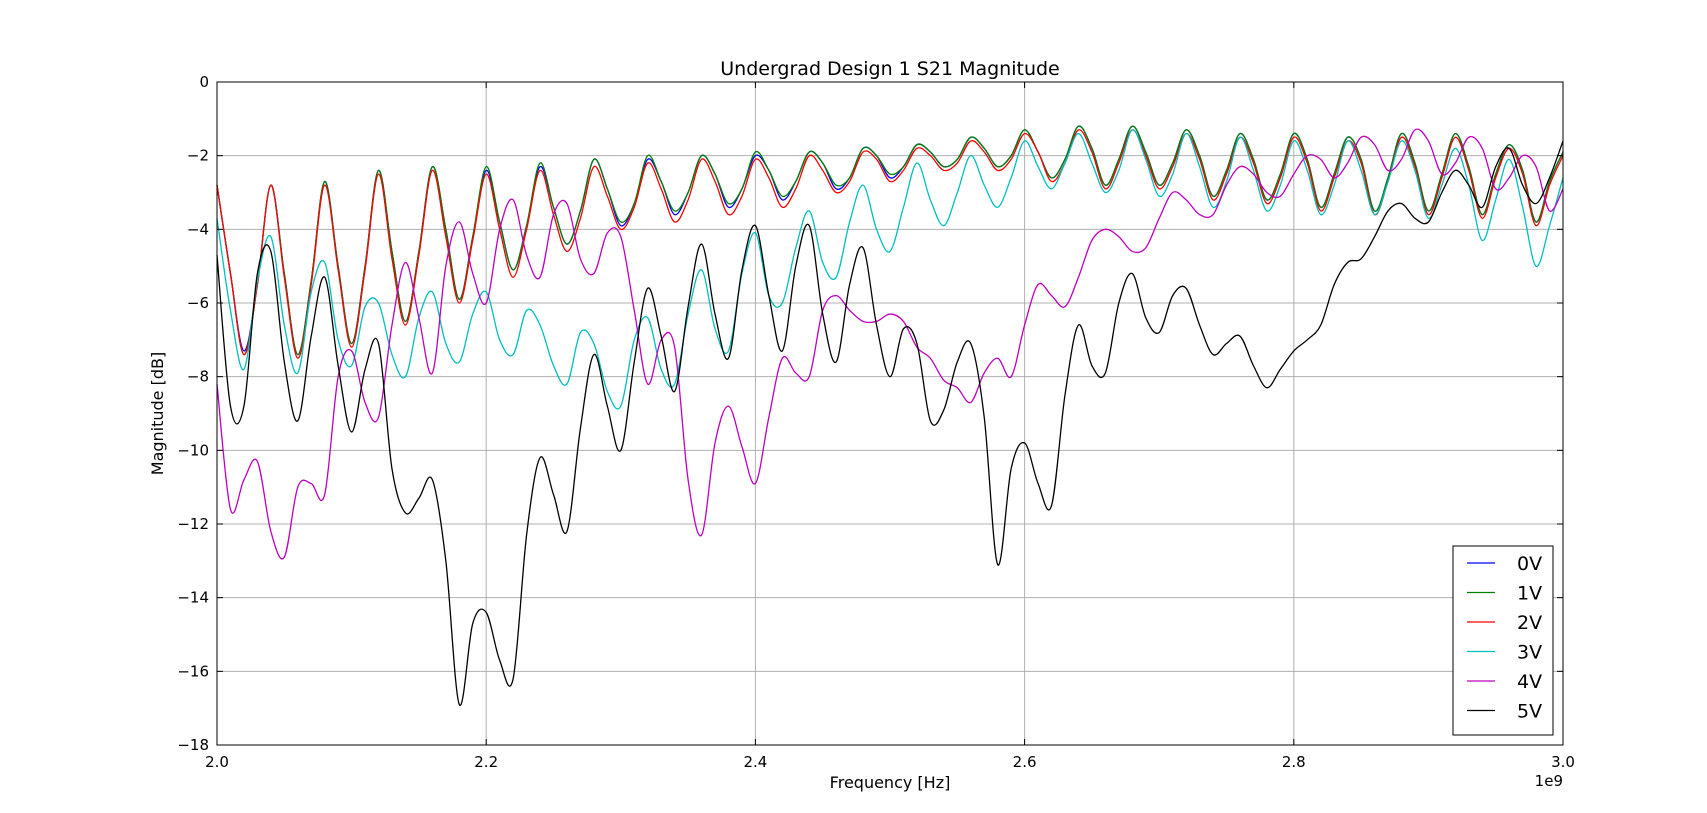 This screenshot has height=813, width=1707. Describe the element at coordinates (1549, 781) in the screenshot. I see `x-axis-offset-label: 1e9` at that location.